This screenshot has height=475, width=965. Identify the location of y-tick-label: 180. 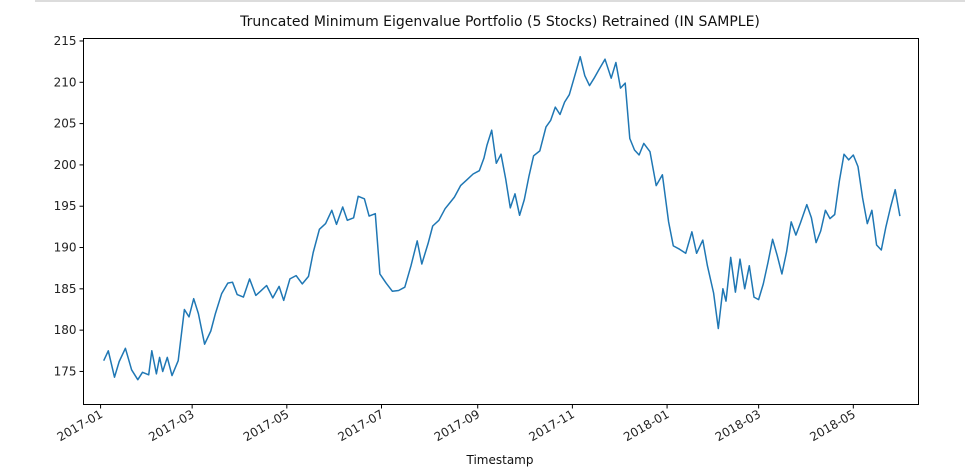
(65, 330).